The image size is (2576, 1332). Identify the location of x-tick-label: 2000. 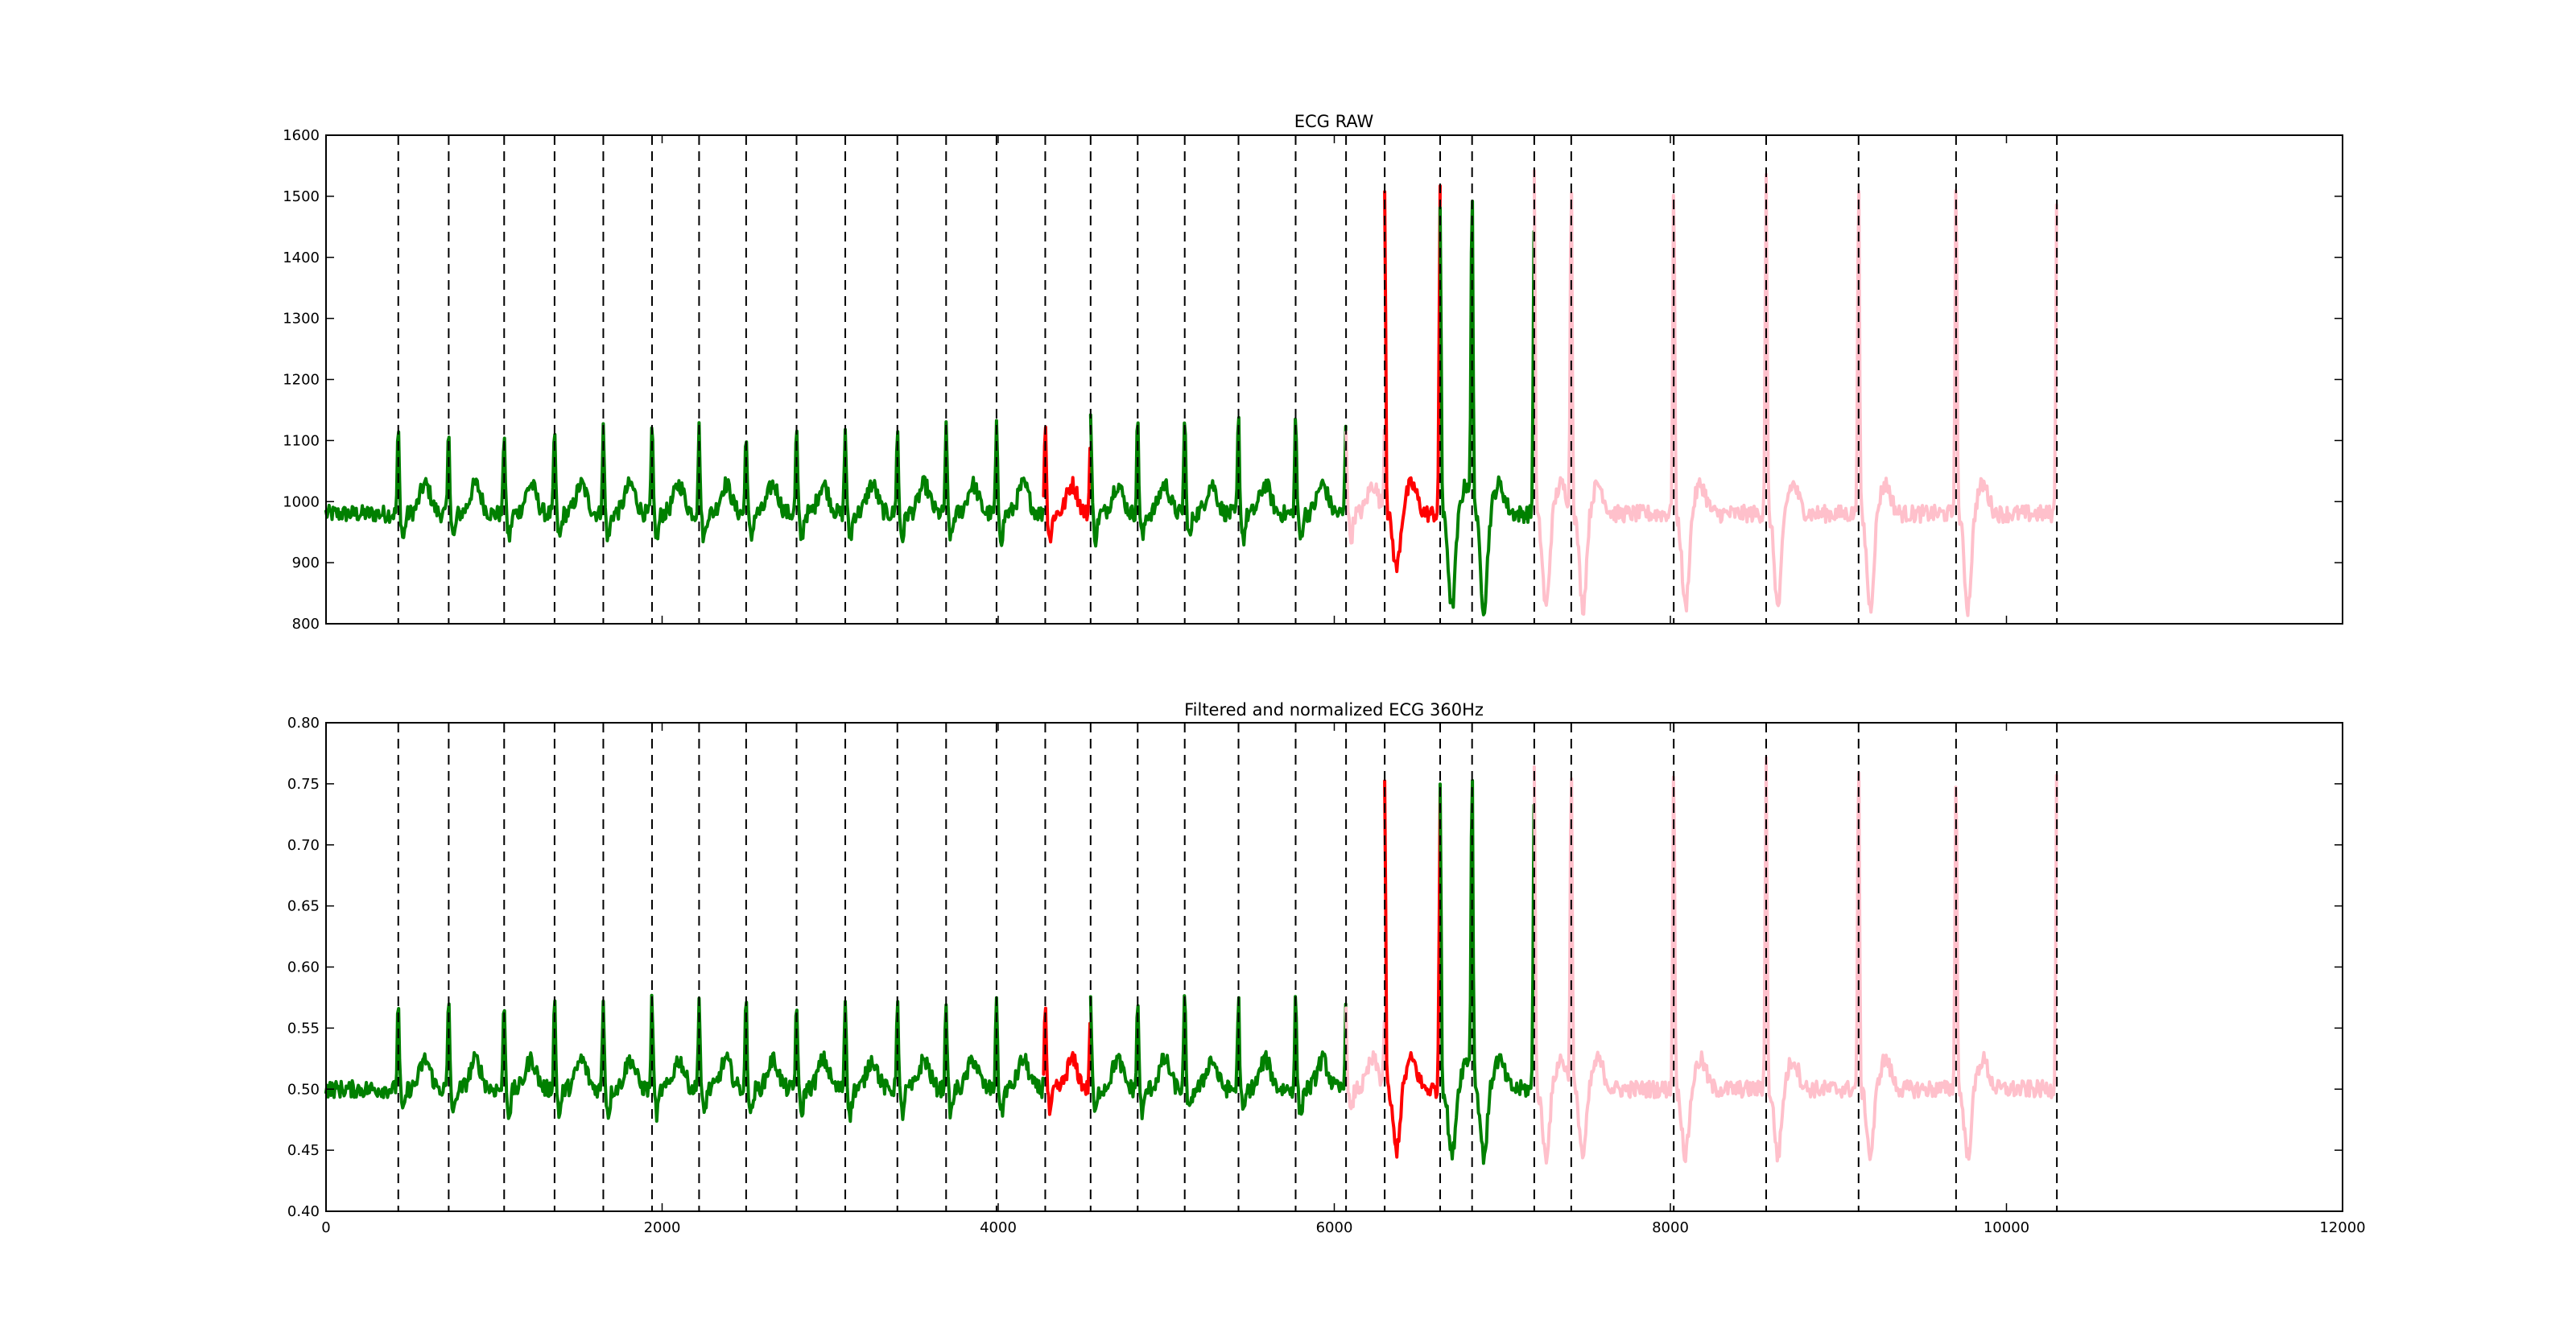
(662, 1227).